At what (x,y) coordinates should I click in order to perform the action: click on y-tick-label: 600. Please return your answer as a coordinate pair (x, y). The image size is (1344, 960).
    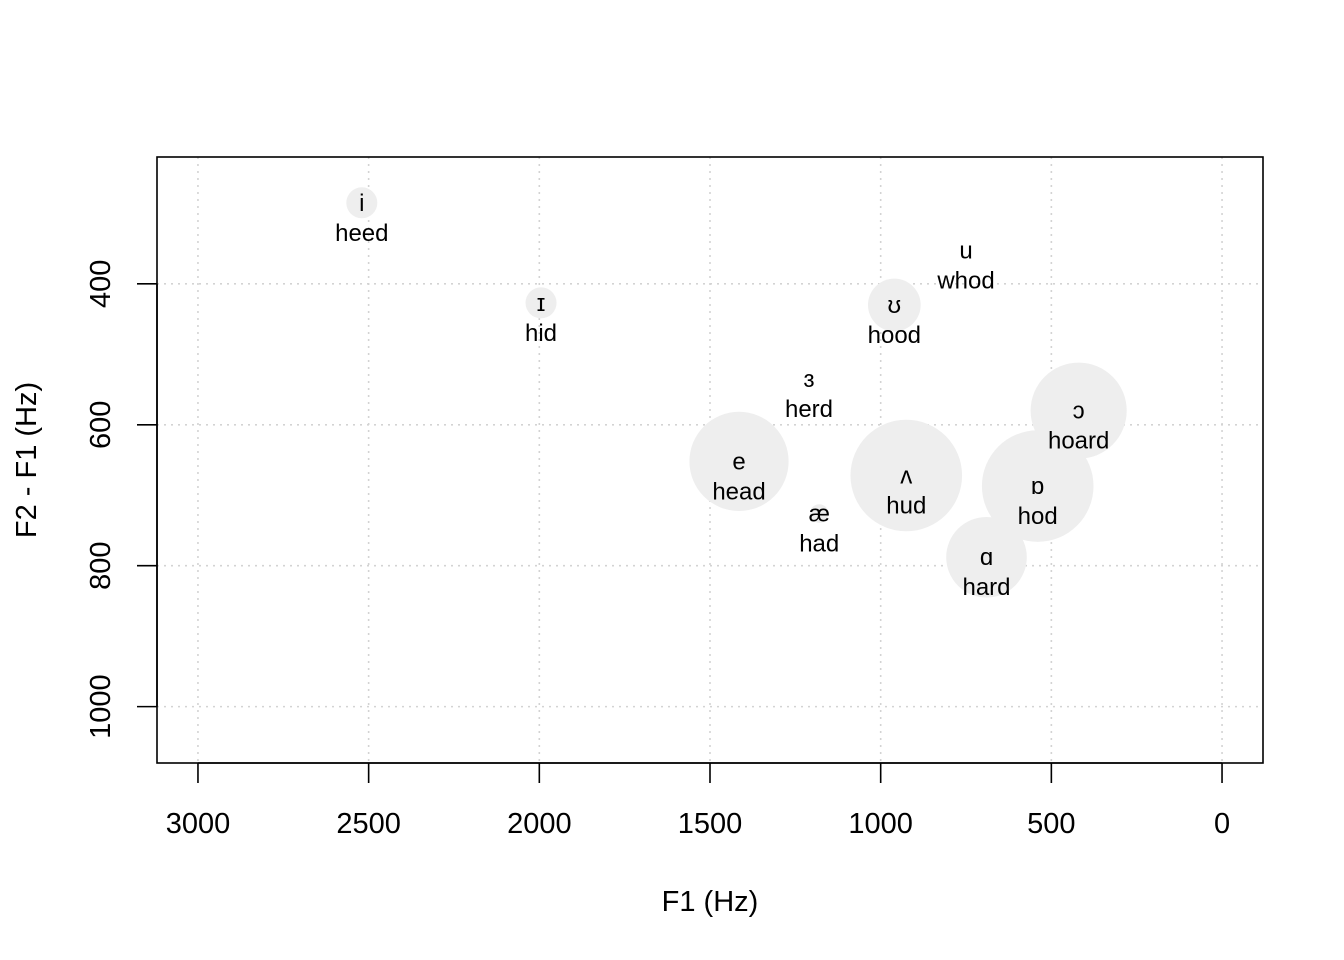
    Looking at the image, I should click on (101, 425).